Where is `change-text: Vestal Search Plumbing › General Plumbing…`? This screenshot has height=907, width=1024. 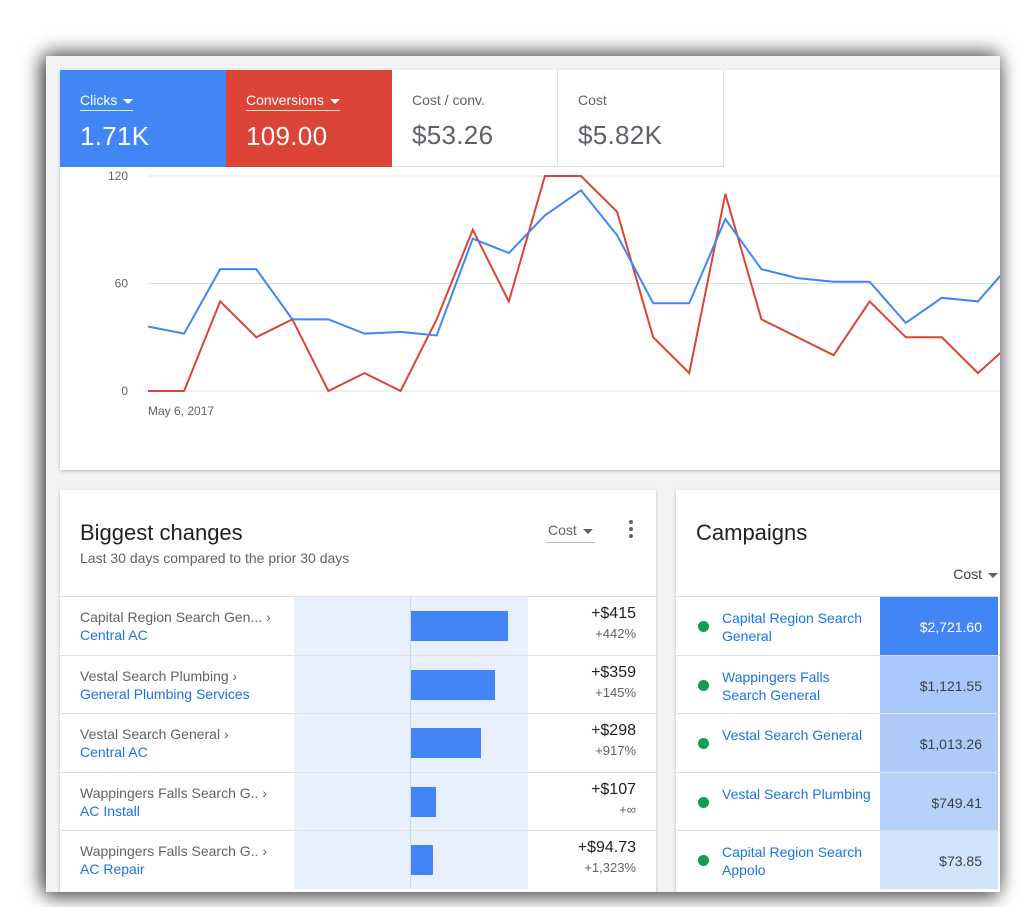 change-text: Vestal Search Plumbing › General Plumbing… is located at coordinates (186, 685).